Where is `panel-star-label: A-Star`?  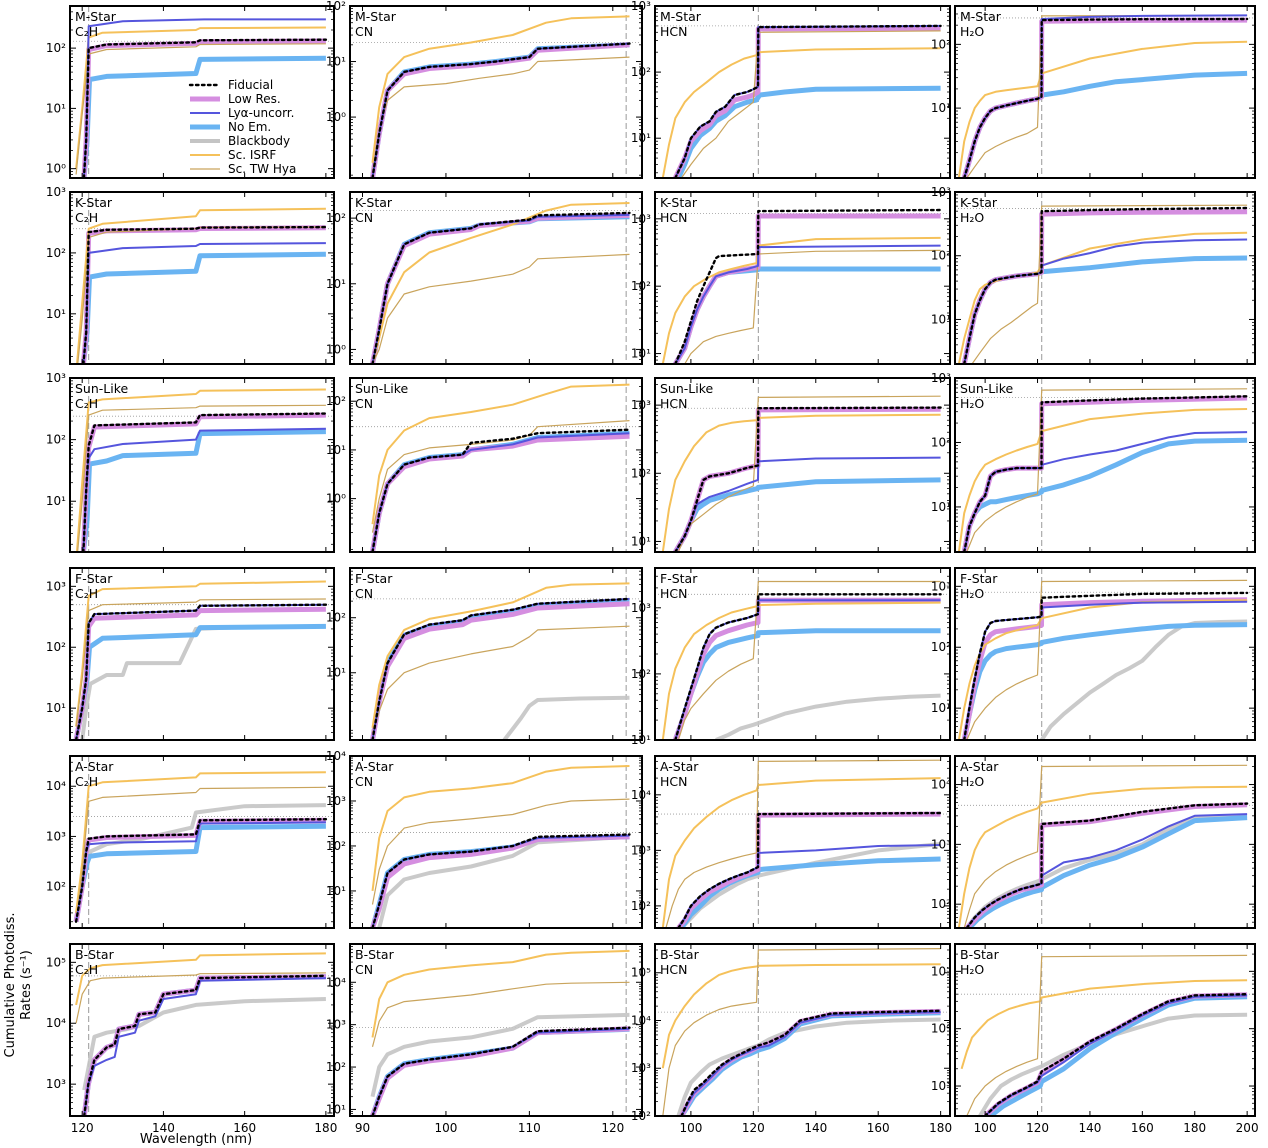
panel-star-label: A-Star is located at coordinates (374, 766).